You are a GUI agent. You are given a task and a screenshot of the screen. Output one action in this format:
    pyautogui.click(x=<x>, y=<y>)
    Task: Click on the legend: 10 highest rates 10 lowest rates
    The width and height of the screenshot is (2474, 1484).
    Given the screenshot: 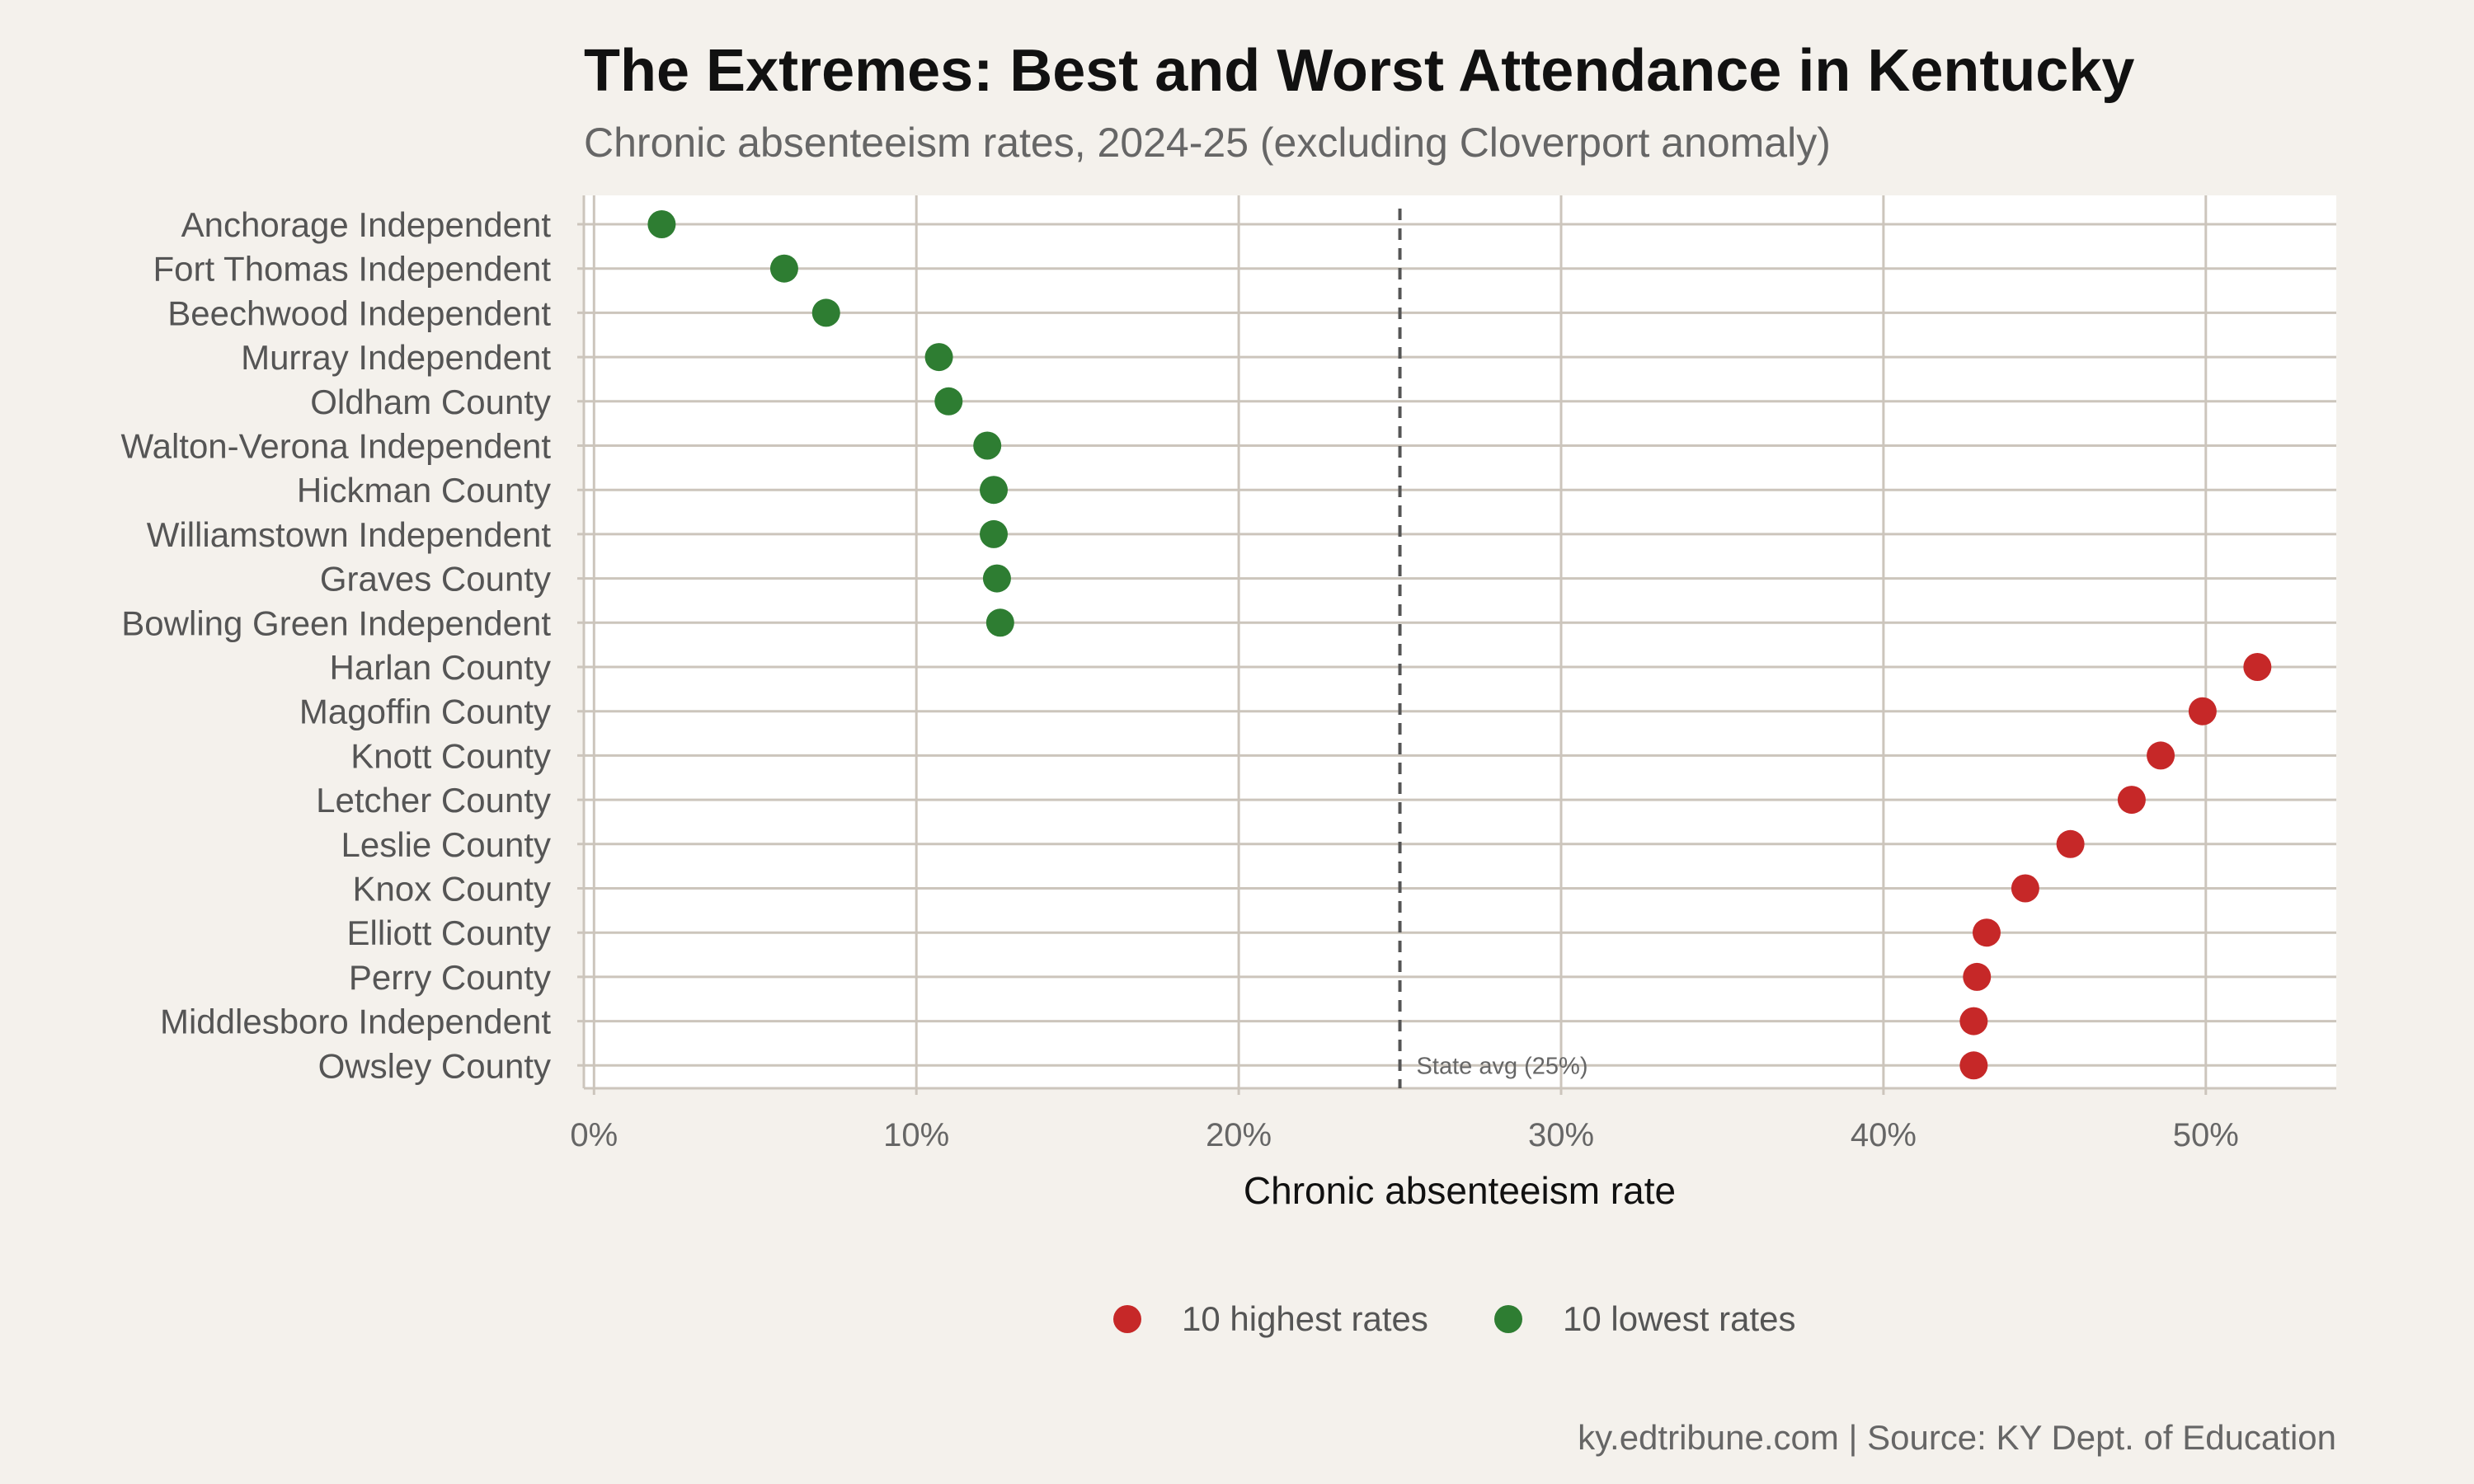 What is the action you would take?
    pyautogui.click(x=1454, y=1318)
    